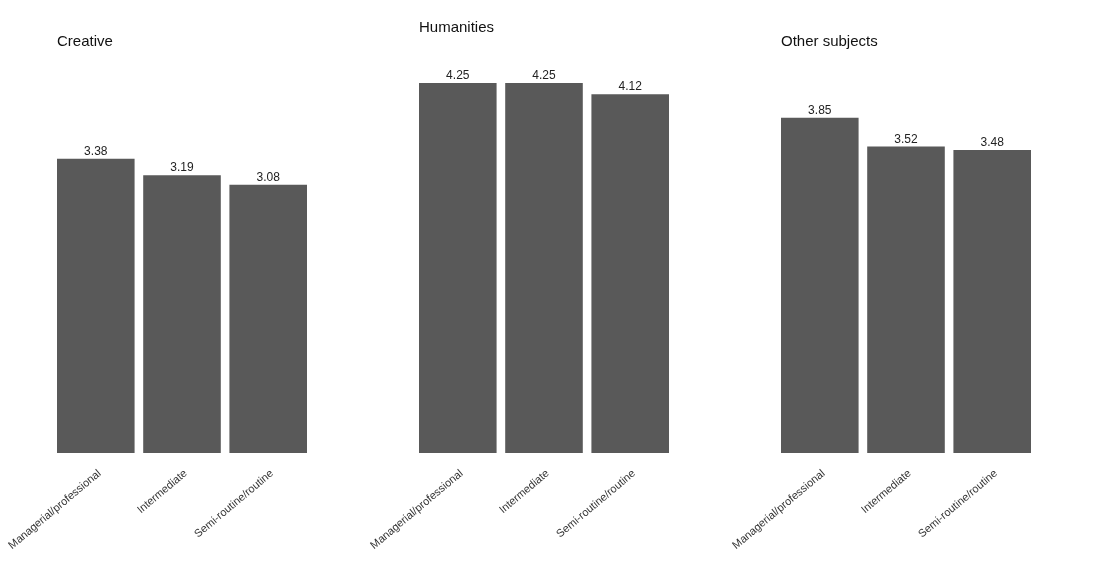 The image size is (1118, 588). What do you see at coordinates (820, 109) in the screenshot?
I see `data-label: 3.85` at bounding box center [820, 109].